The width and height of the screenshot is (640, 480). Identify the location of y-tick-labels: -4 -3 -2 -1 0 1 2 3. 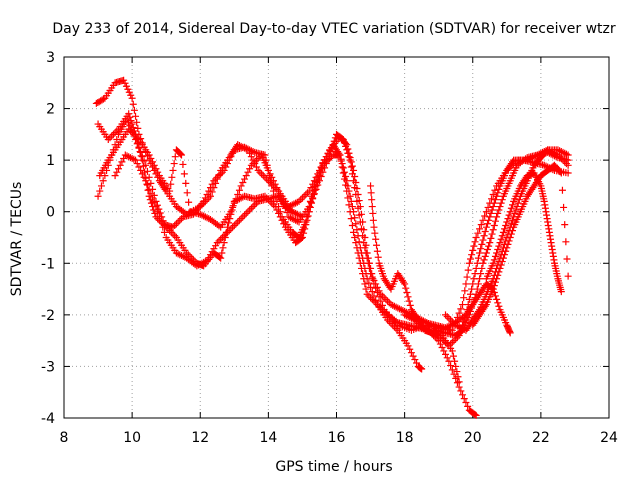
(48, 238).